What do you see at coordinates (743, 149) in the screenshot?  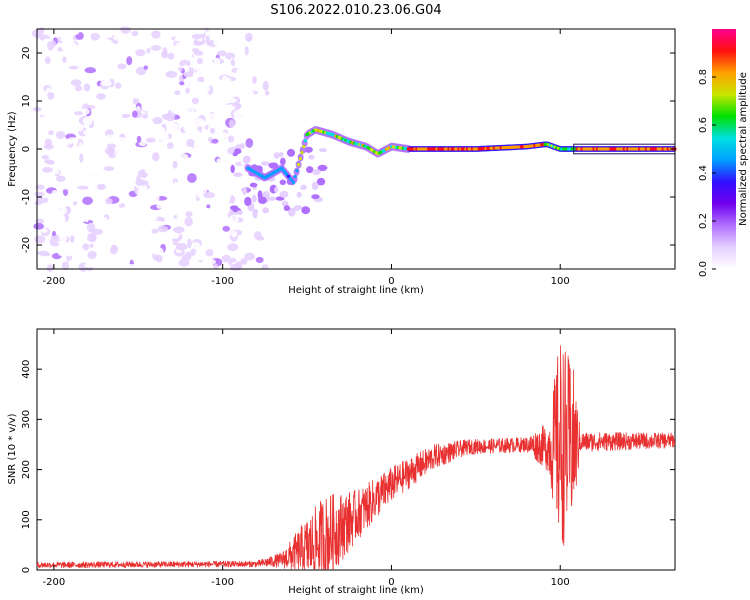 I see `colorbar-label: Normalized spectral amplitude` at bounding box center [743, 149].